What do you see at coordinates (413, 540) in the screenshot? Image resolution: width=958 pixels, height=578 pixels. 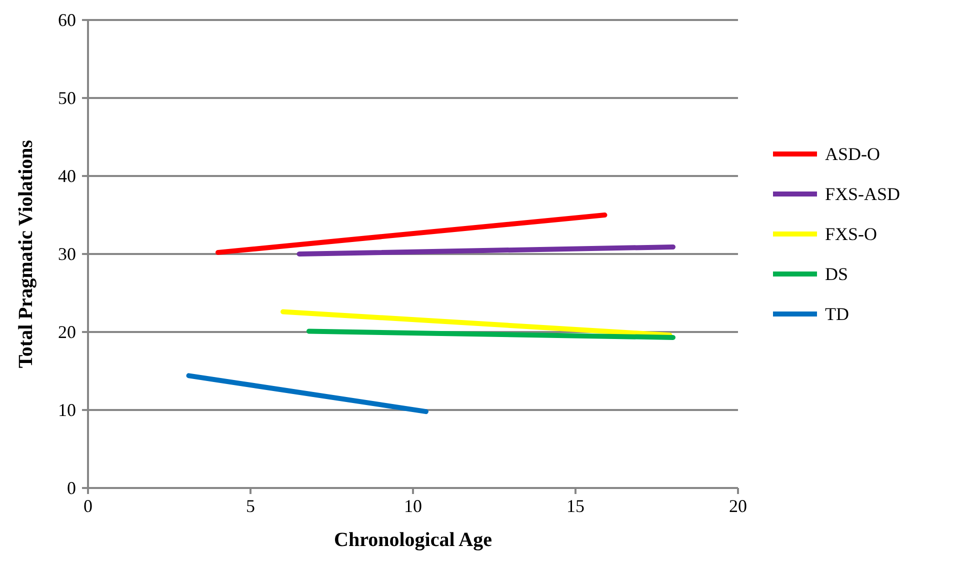 I see `x-axis-title: Chronological Age` at bounding box center [413, 540].